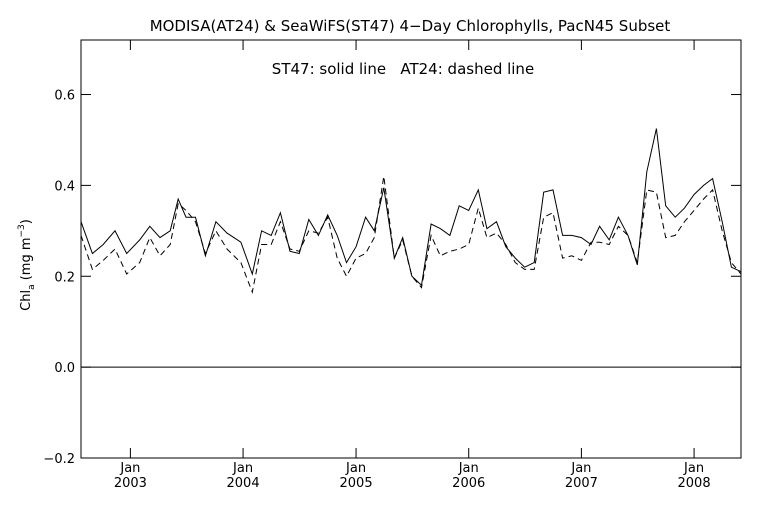 The image size is (768, 512). What do you see at coordinates (32, 287) in the screenshot?
I see `y-axis-label-sub: a` at bounding box center [32, 287].